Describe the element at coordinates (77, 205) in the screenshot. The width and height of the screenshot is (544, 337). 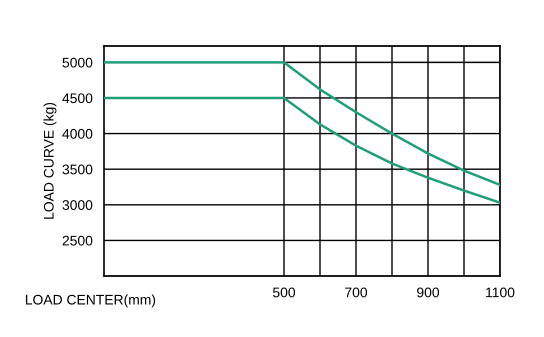
I see `y-tick-label: 3000` at that location.